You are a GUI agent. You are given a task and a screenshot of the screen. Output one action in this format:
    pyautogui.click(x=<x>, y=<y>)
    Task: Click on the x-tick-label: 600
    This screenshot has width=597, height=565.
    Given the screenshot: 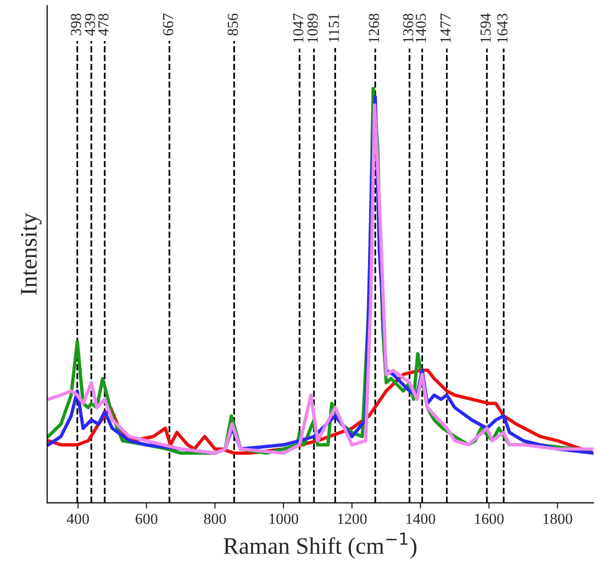 What is the action you would take?
    pyautogui.click(x=147, y=519)
    